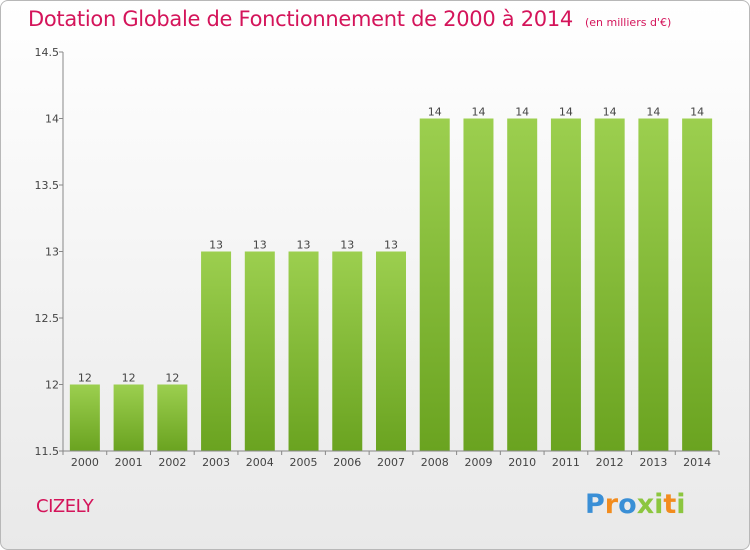 The height and width of the screenshot is (550, 750). Describe the element at coordinates (47, 185) in the screenshot. I see `y-tick-label: 13.5` at that location.